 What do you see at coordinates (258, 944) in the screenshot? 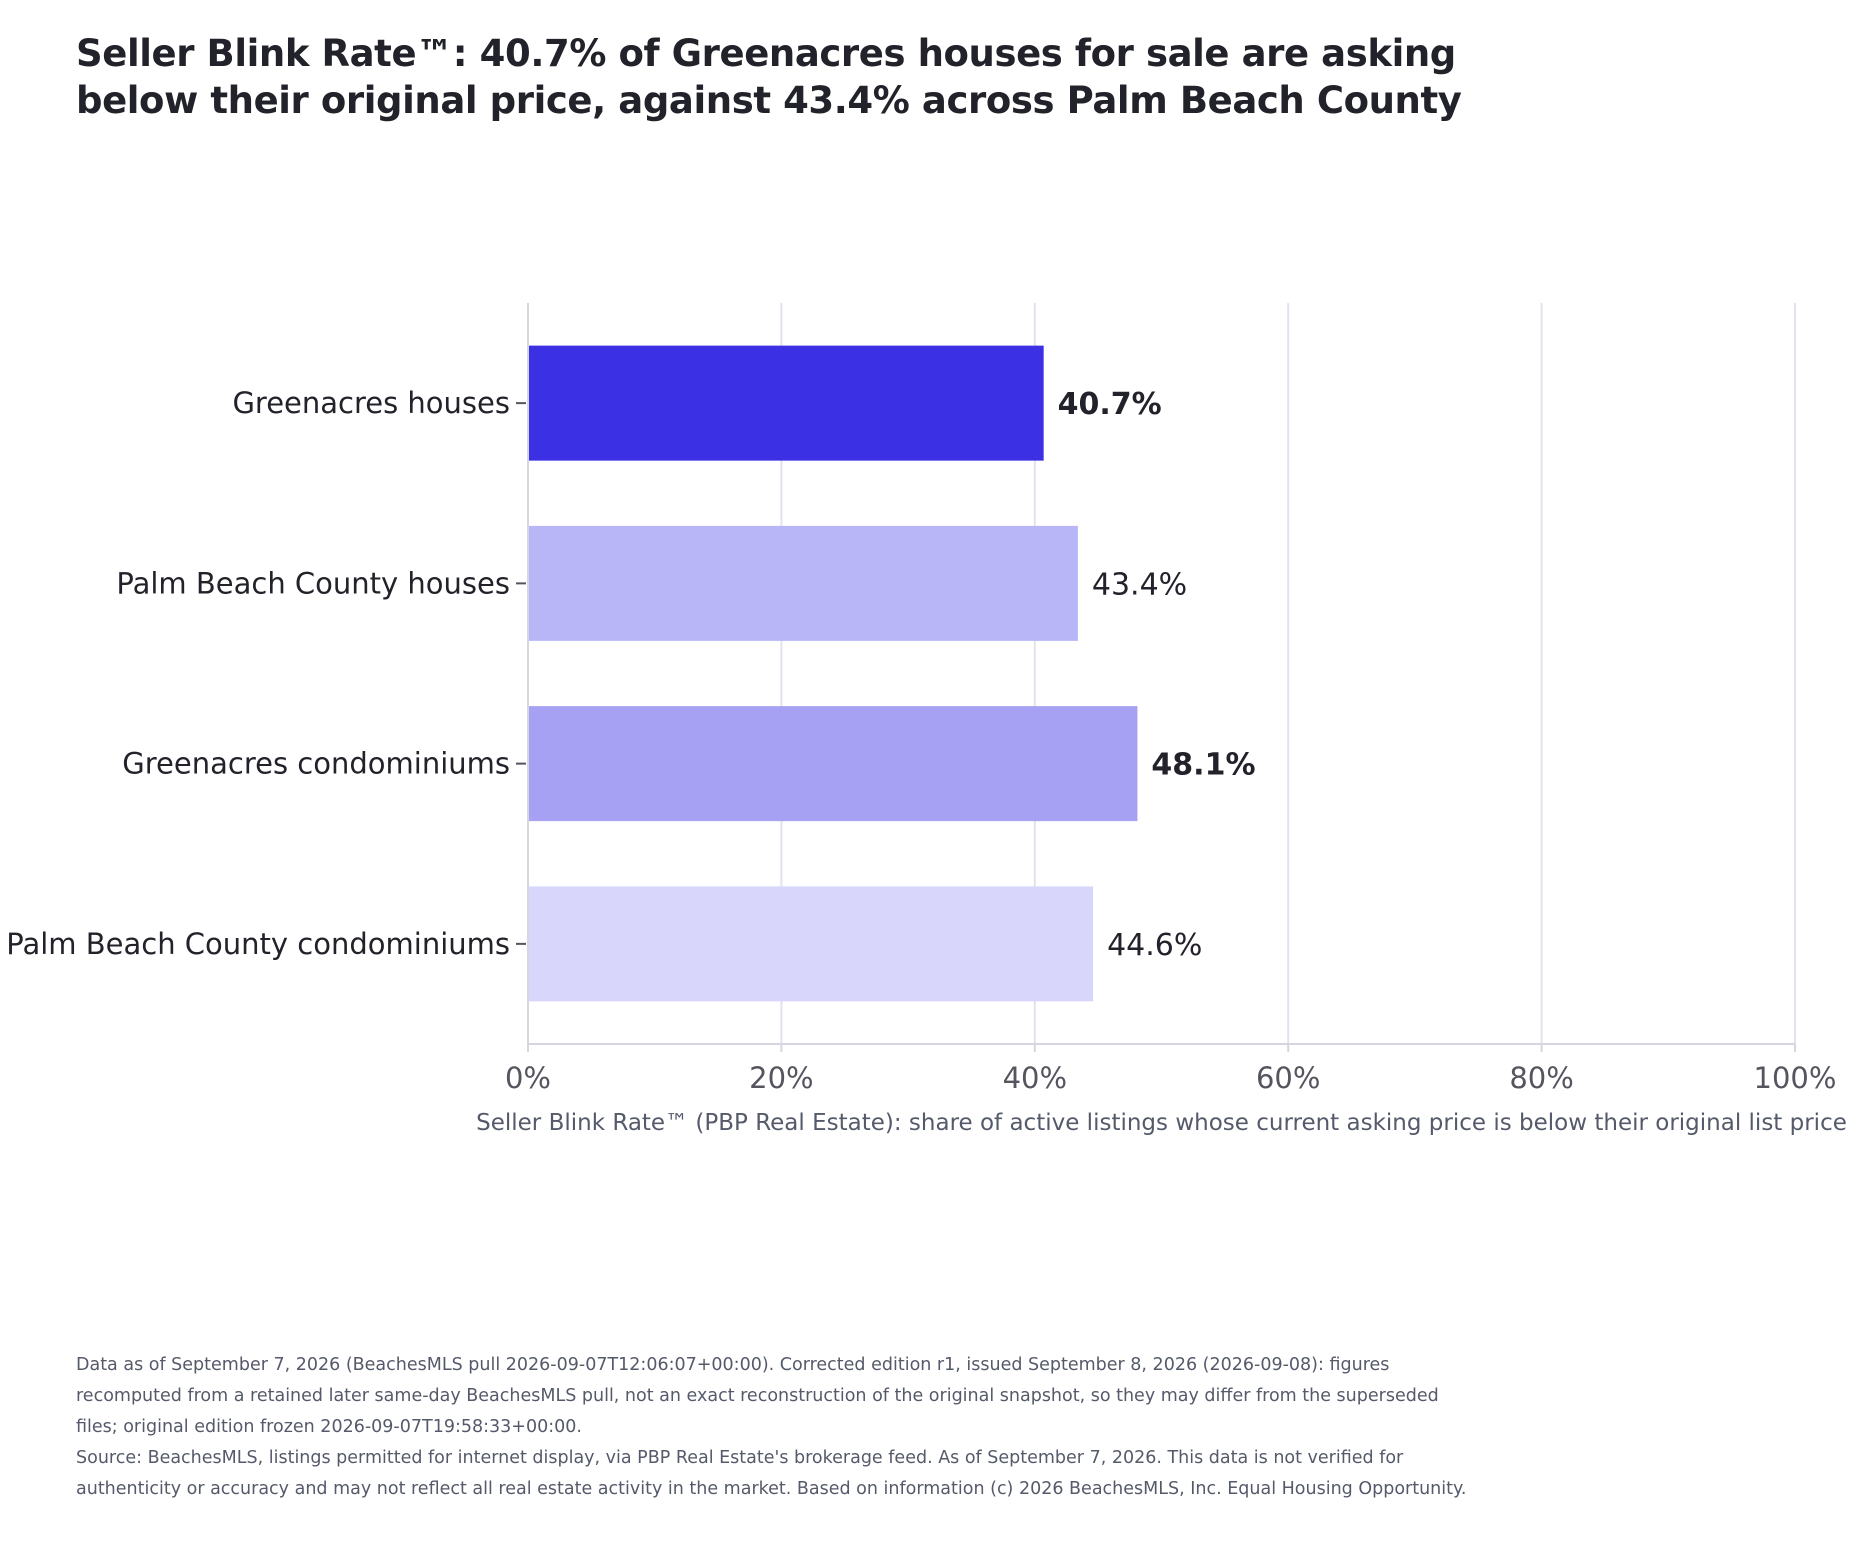
I see `category-label-3: Palm Beach County condominiums` at bounding box center [258, 944].